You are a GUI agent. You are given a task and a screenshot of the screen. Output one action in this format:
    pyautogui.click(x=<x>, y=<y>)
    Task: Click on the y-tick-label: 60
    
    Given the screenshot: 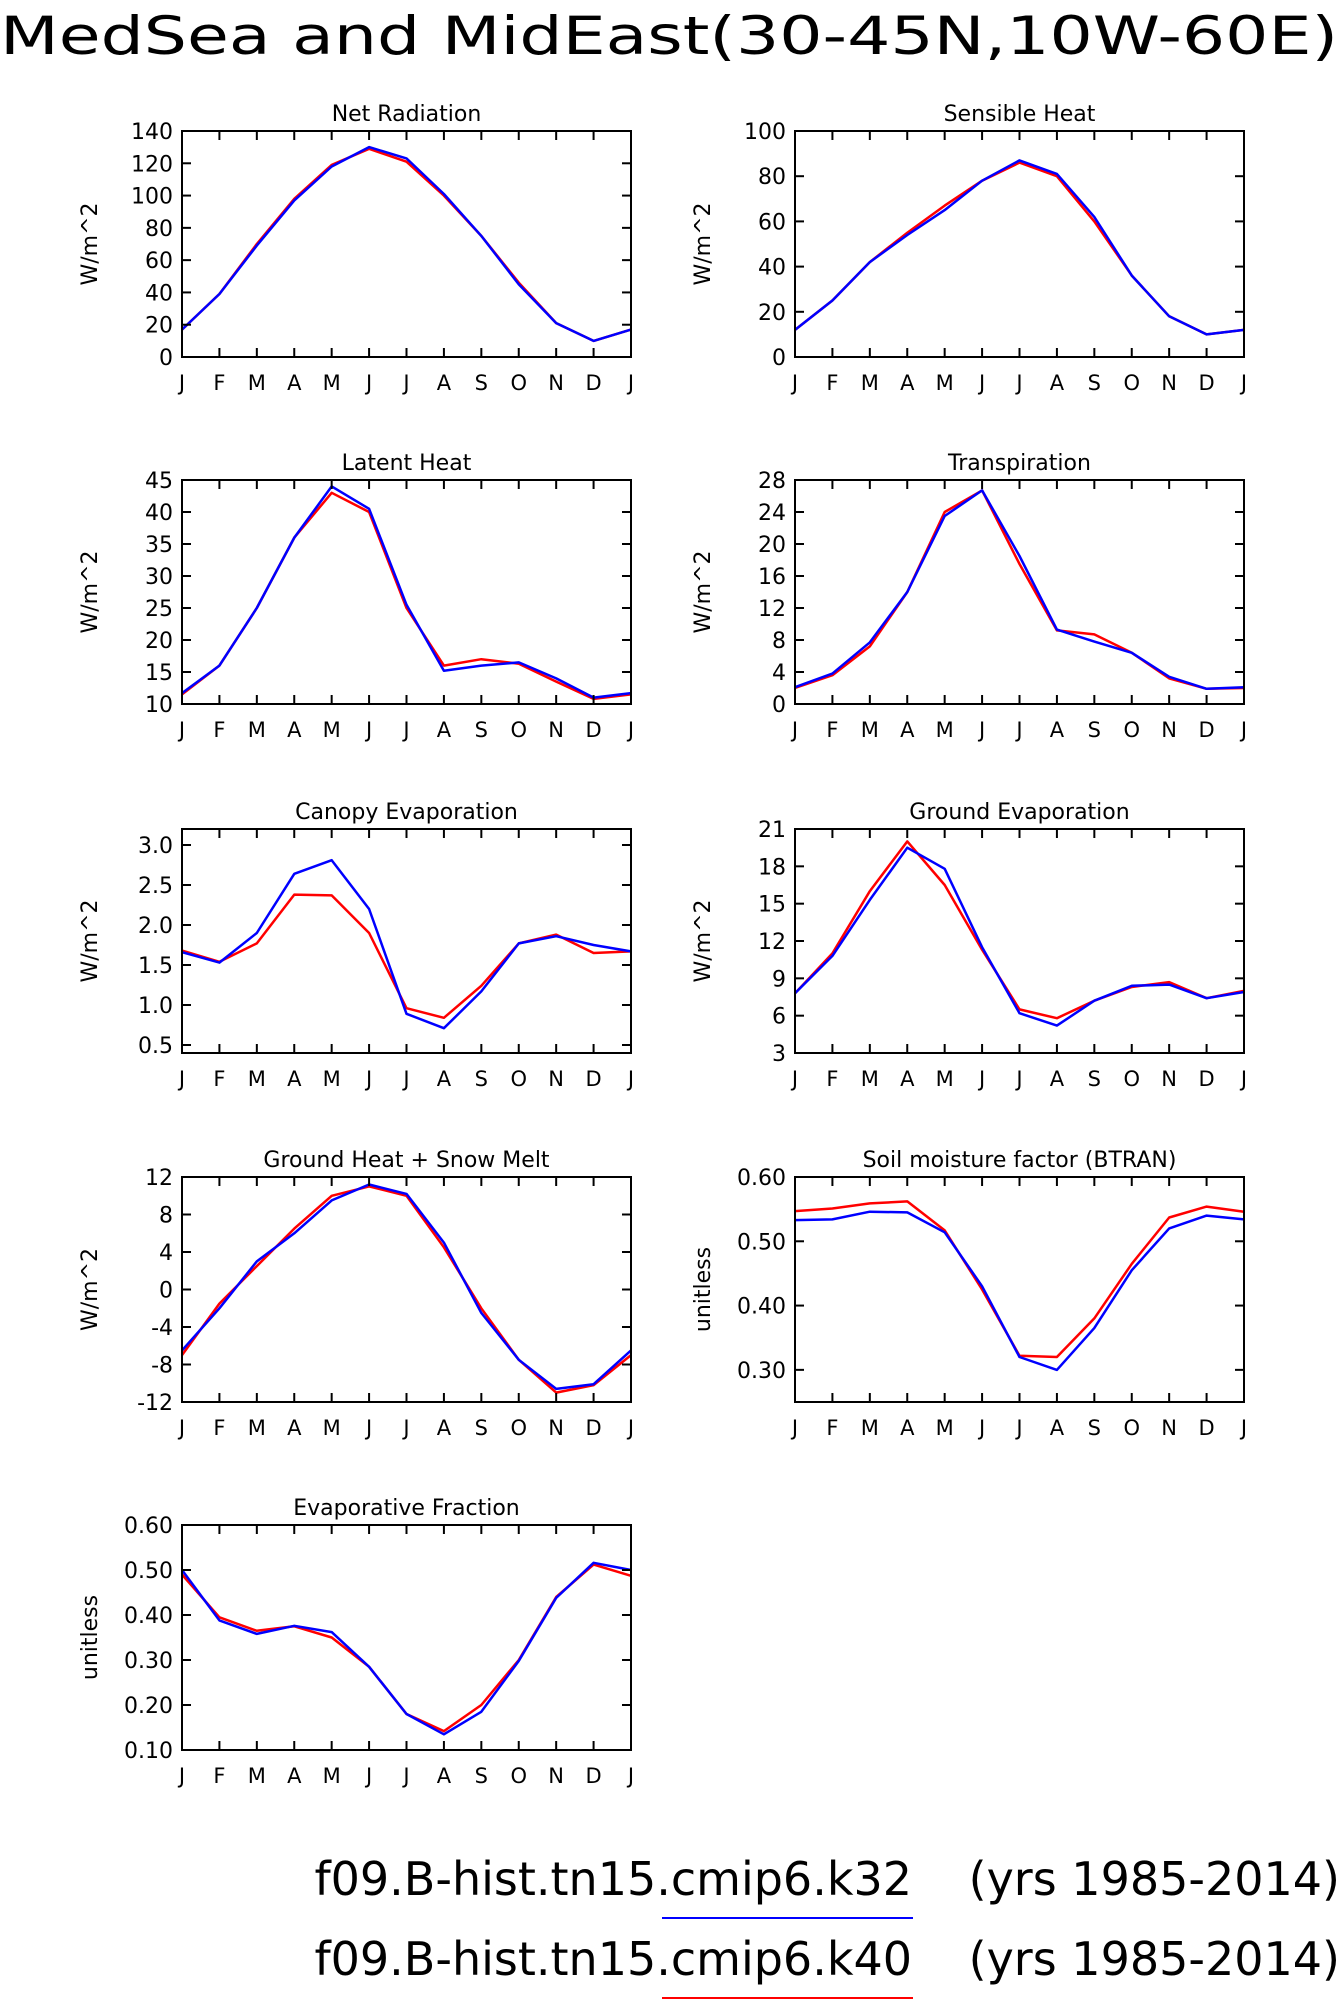 What is the action you would take?
    pyautogui.click(x=772, y=222)
    